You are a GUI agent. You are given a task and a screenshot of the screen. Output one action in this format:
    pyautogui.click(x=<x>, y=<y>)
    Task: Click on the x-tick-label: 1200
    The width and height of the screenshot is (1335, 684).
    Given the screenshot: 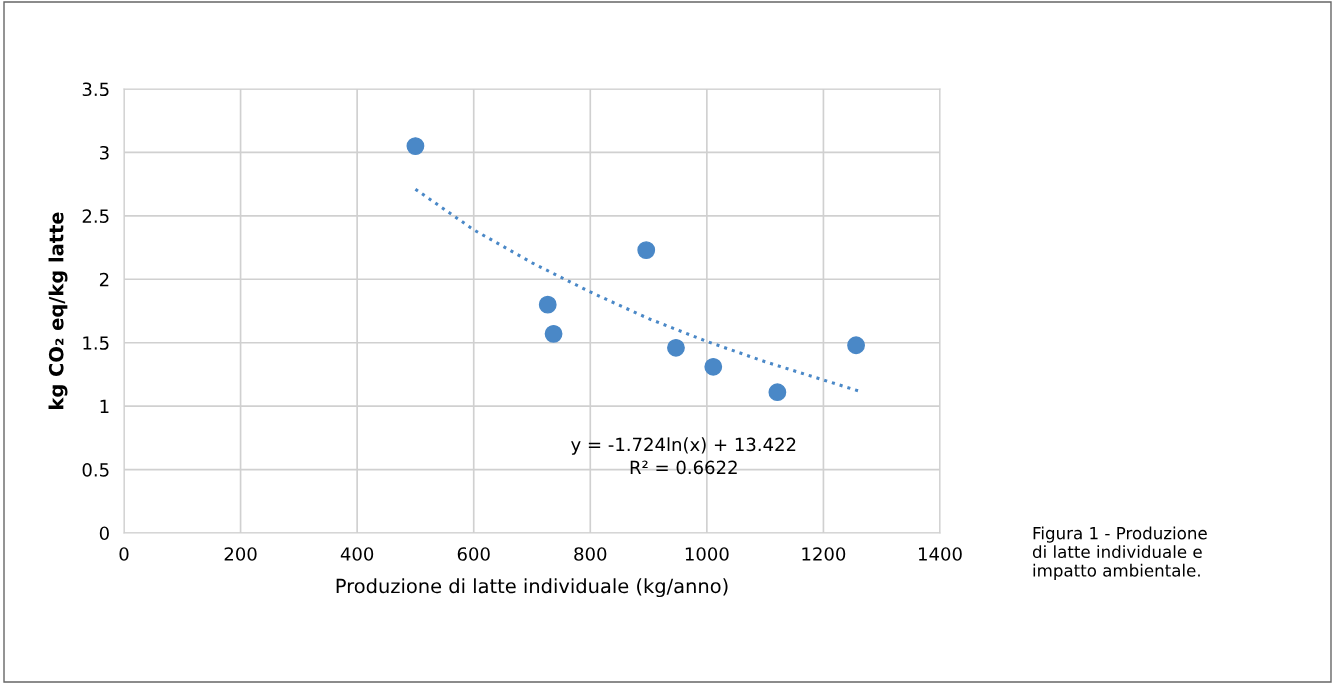 What is the action you would take?
    pyautogui.click(x=824, y=554)
    